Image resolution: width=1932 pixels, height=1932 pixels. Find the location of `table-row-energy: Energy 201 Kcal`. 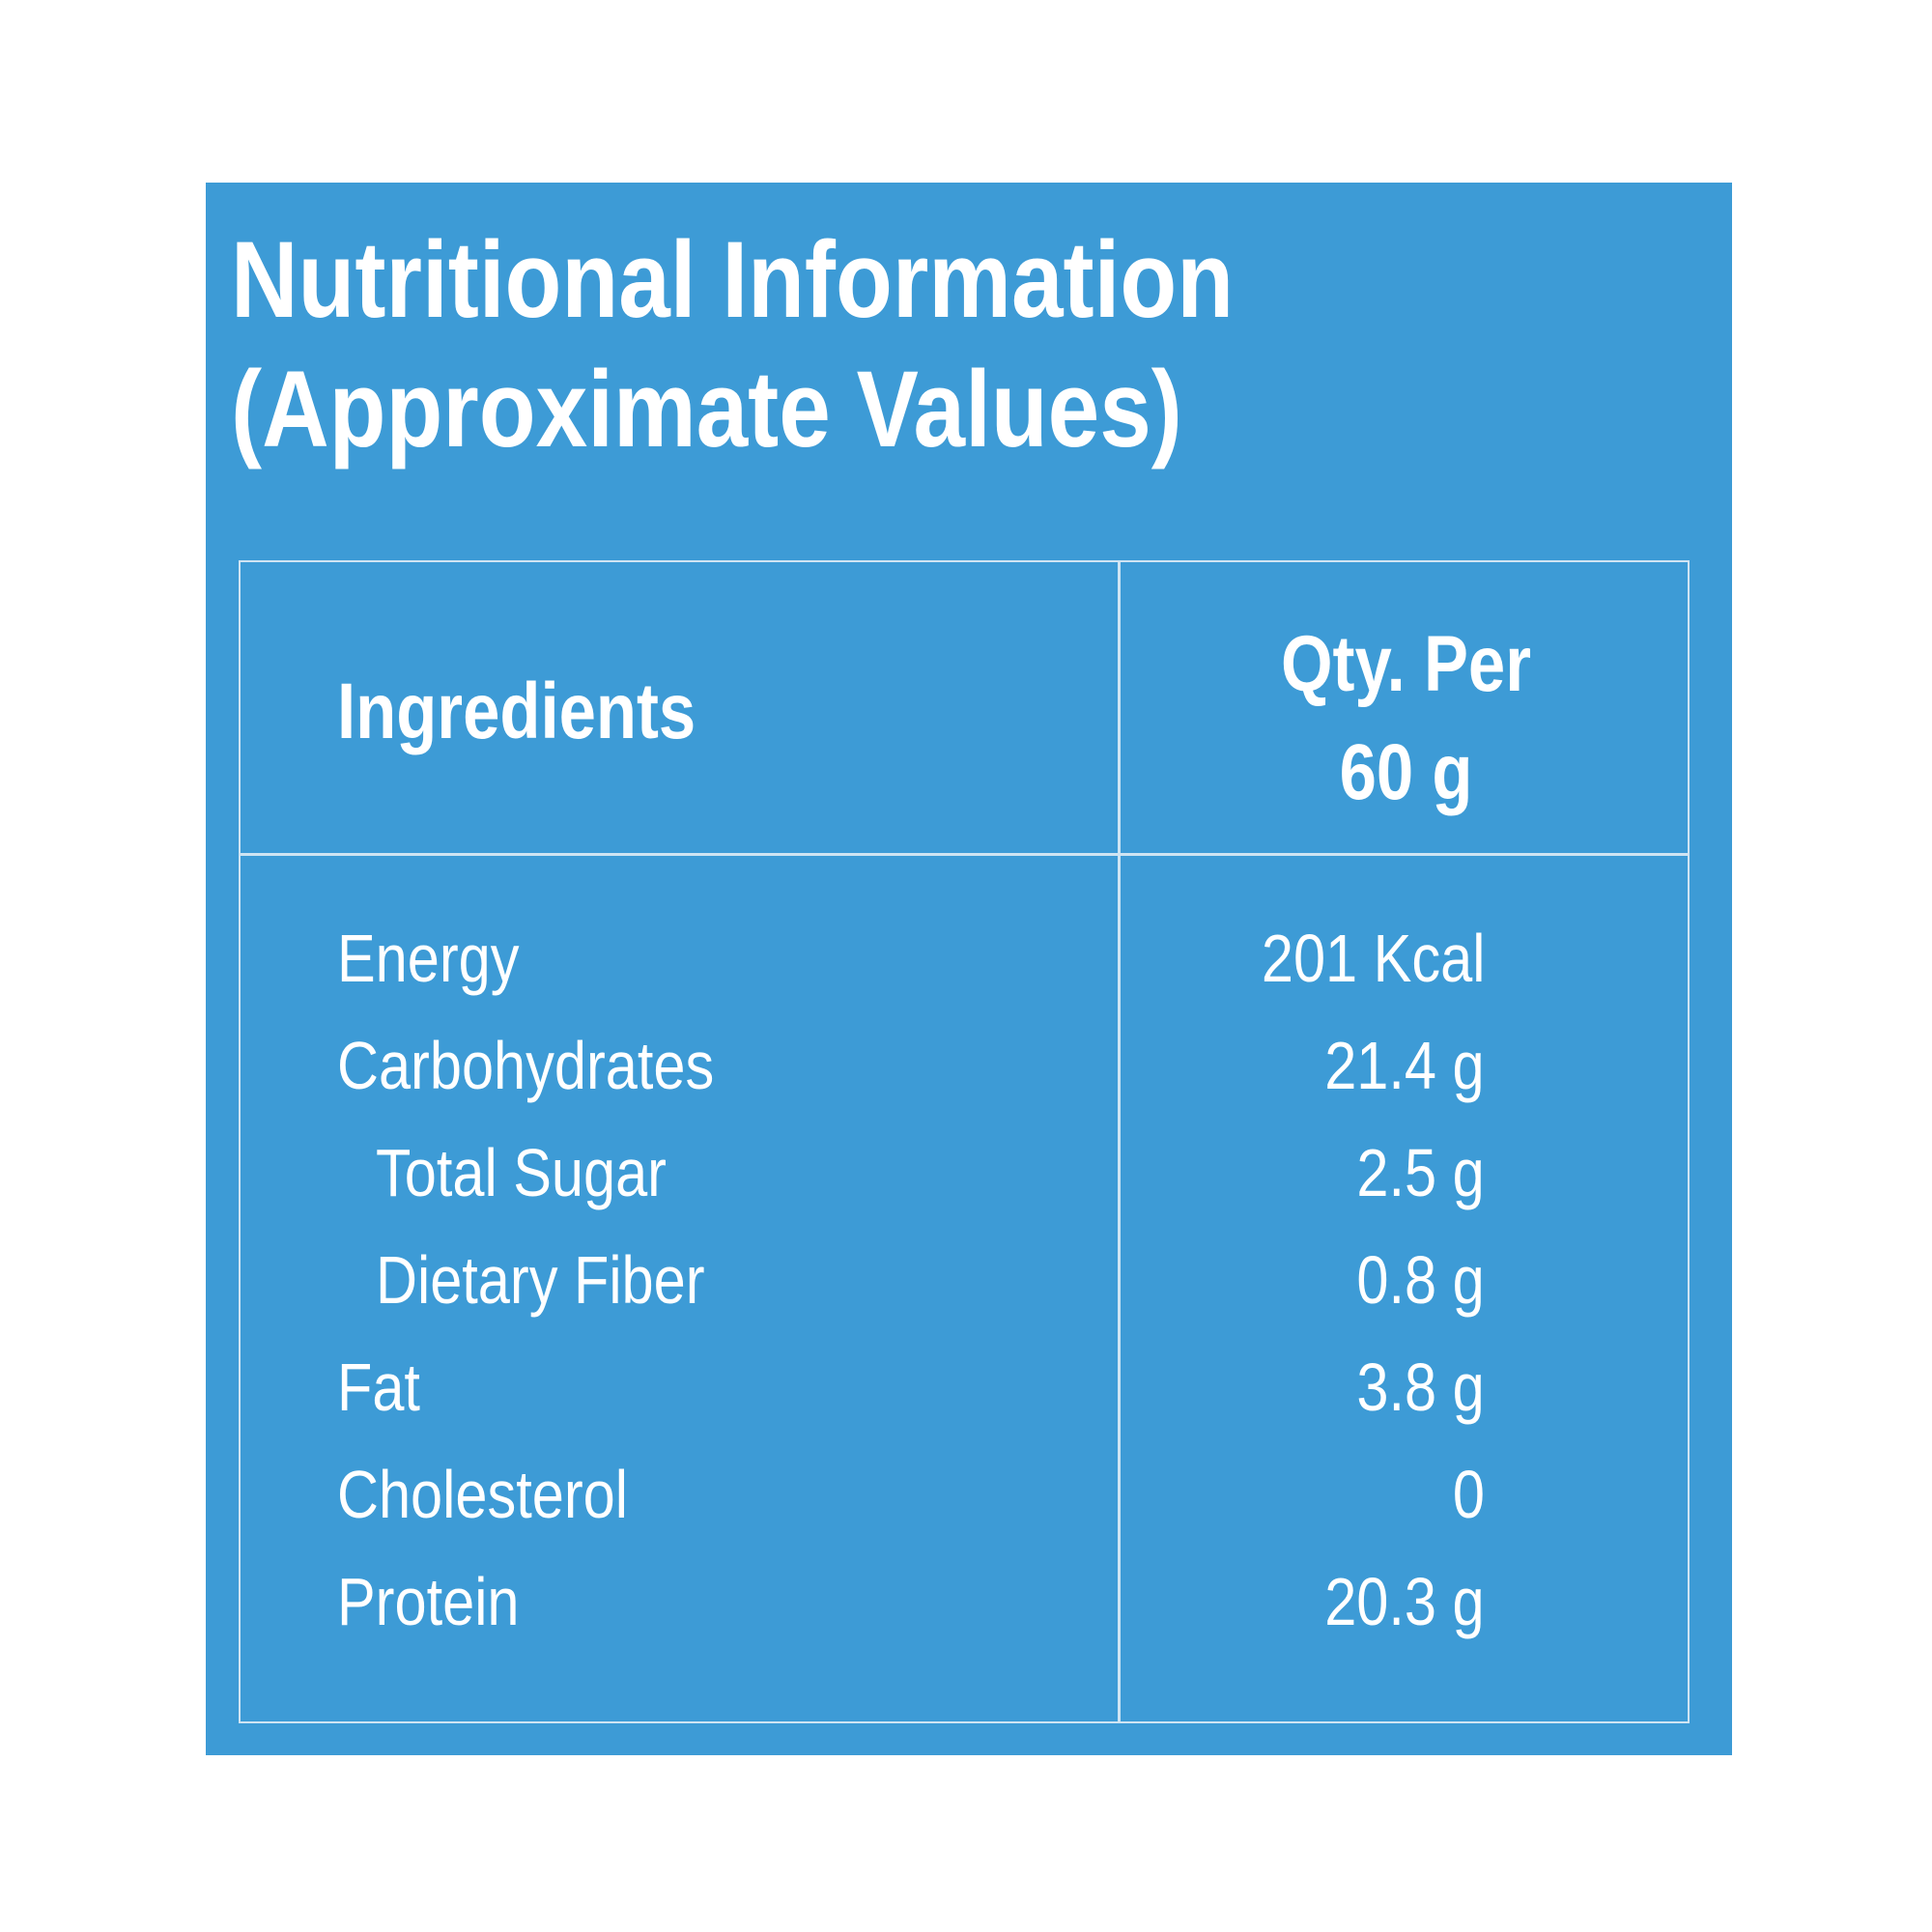

table-row-energy: Energy 201 Kcal is located at coordinates (964, 958).